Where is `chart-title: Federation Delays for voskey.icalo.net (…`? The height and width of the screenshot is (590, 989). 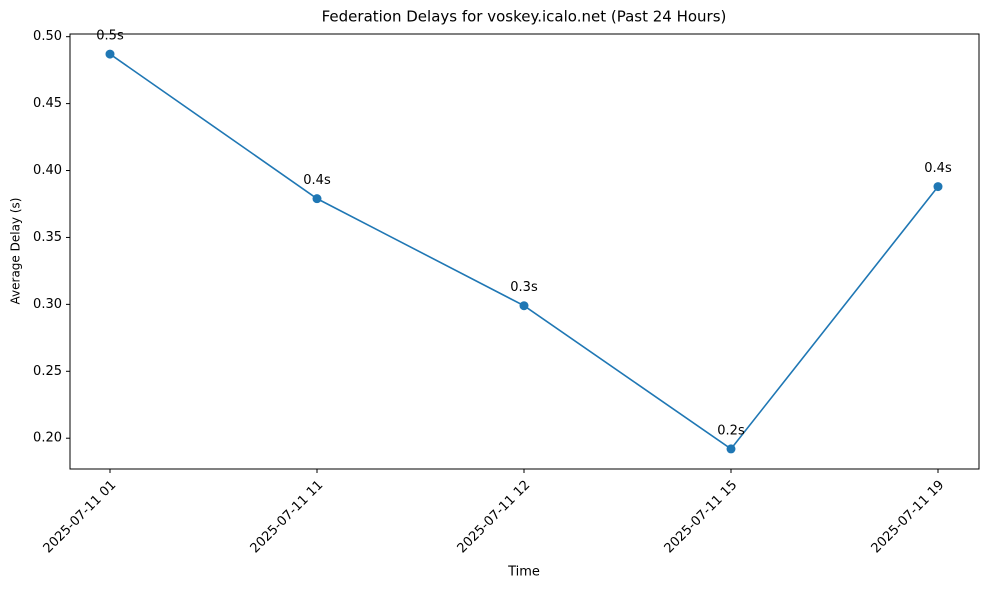 chart-title: Federation Delays for voskey.icalo.net (… is located at coordinates (524, 17).